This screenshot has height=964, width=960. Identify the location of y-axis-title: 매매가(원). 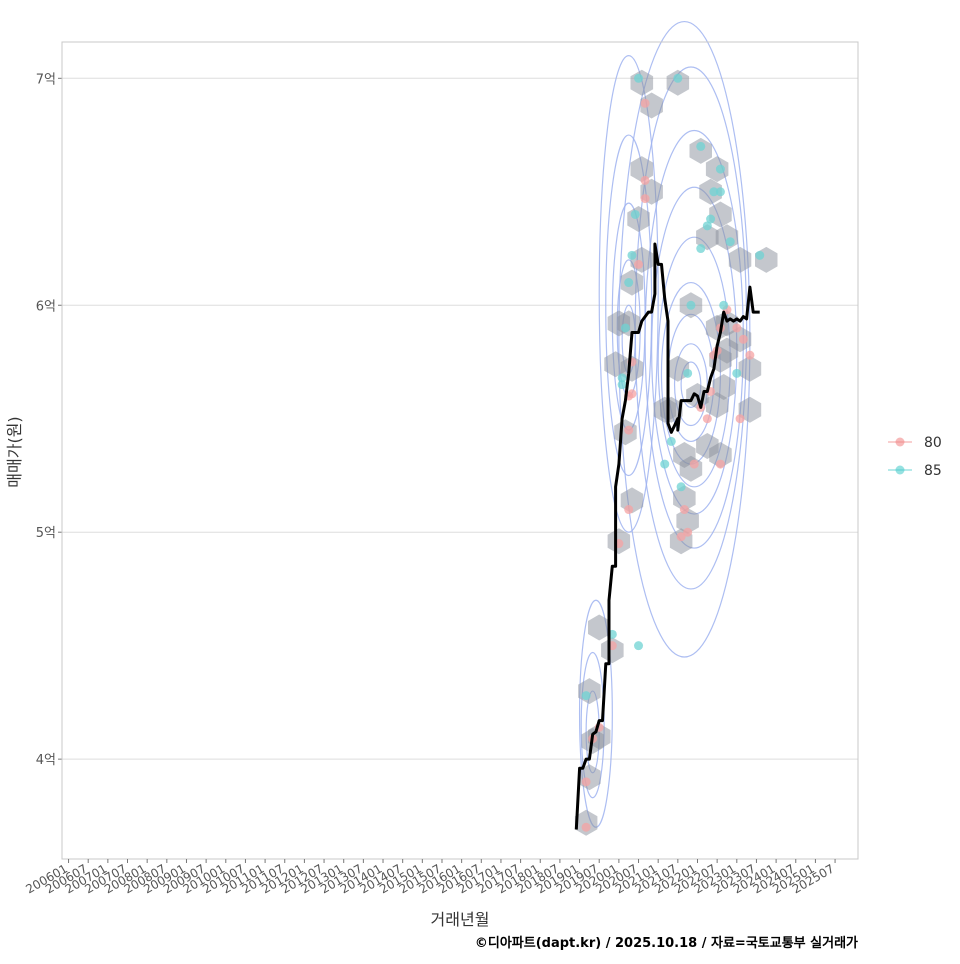
(14, 451).